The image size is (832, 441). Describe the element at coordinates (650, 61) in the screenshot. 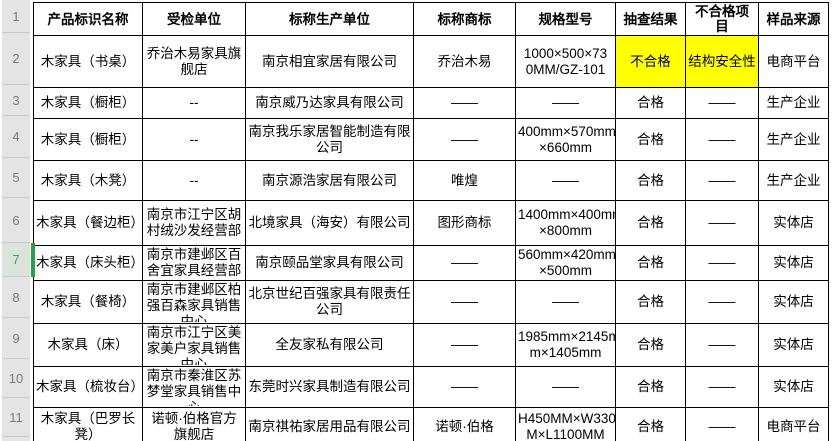

I see `cell-result-failed: 不合格` at that location.